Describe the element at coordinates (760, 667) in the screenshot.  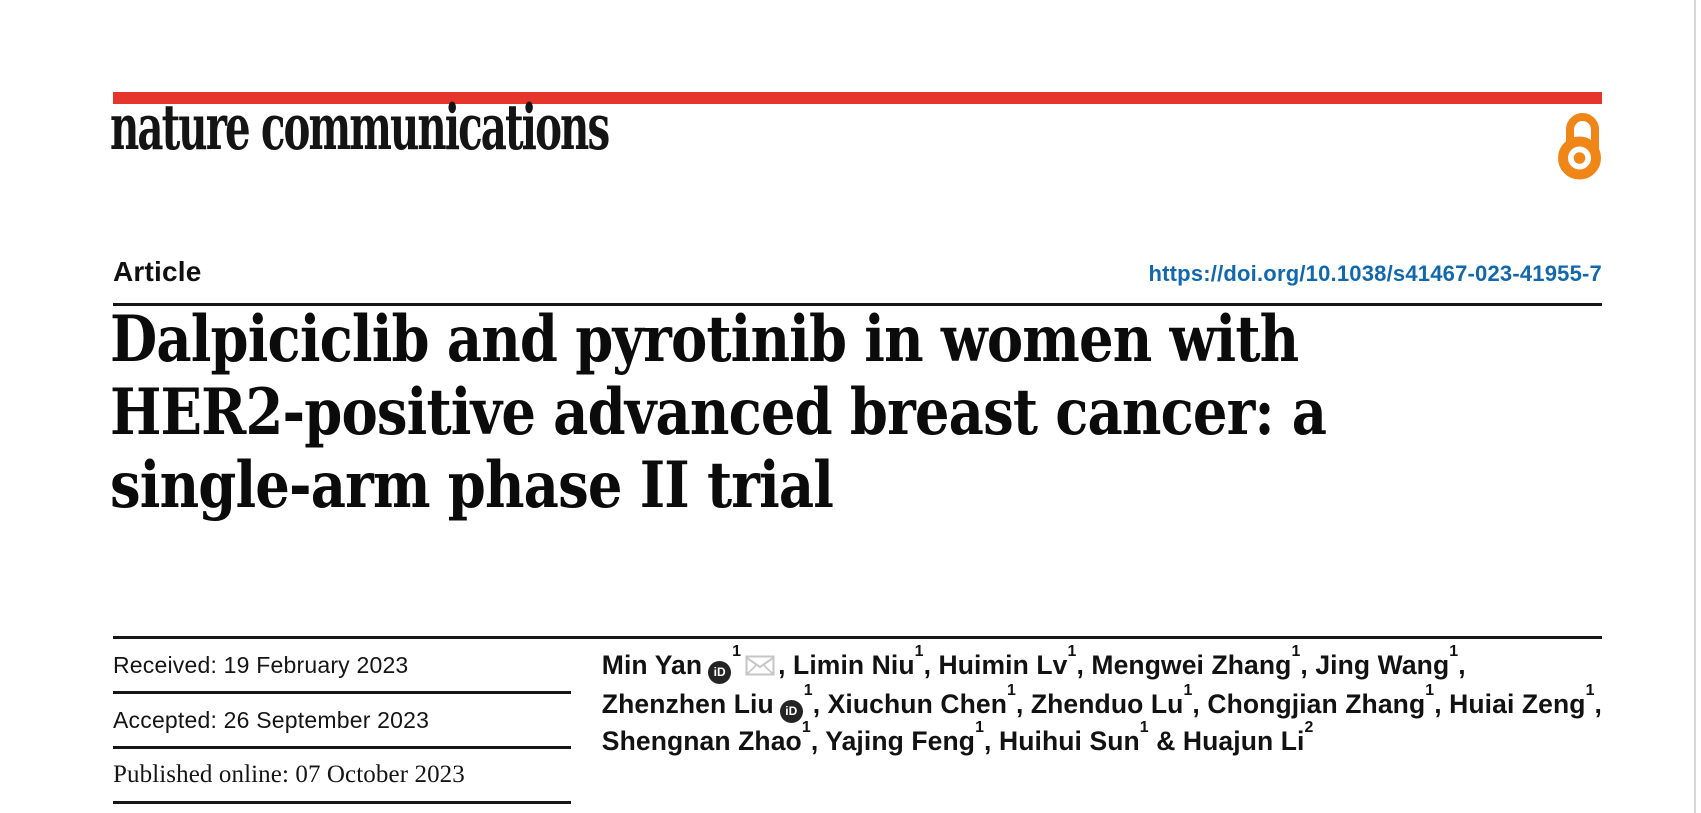
I see `email-icon` at that location.